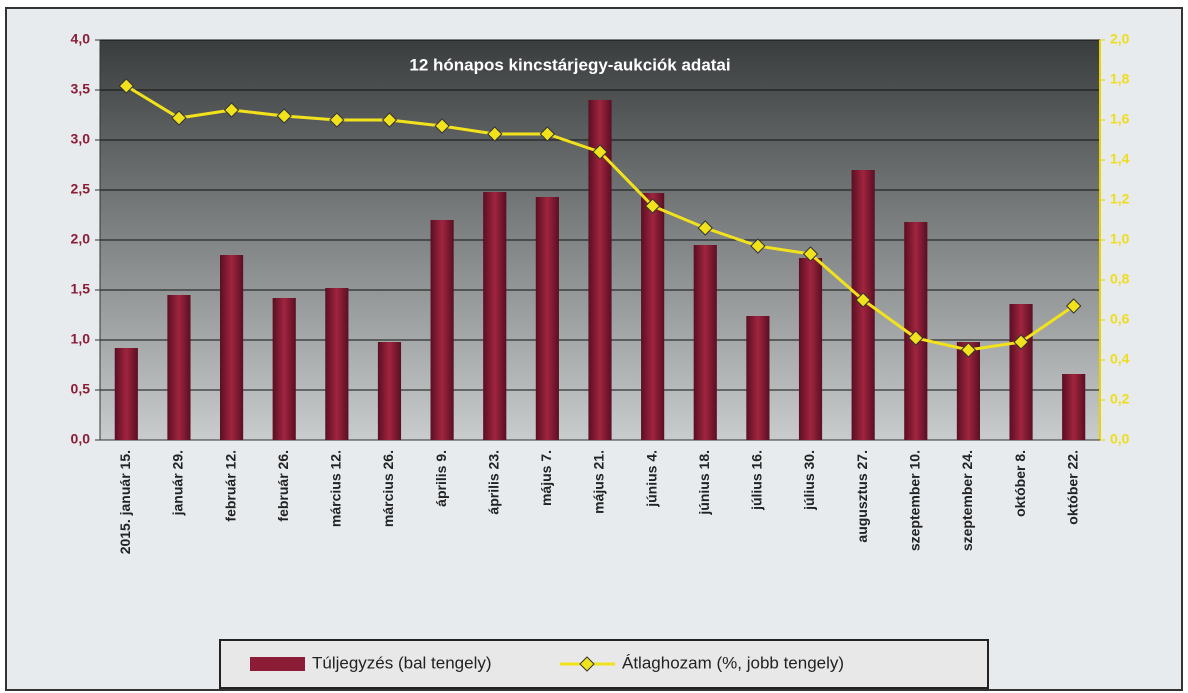 This screenshot has height=693, width=1188. What do you see at coordinates (809, 480) in the screenshot?
I see `x-tick-label: július 30.` at bounding box center [809, 480].